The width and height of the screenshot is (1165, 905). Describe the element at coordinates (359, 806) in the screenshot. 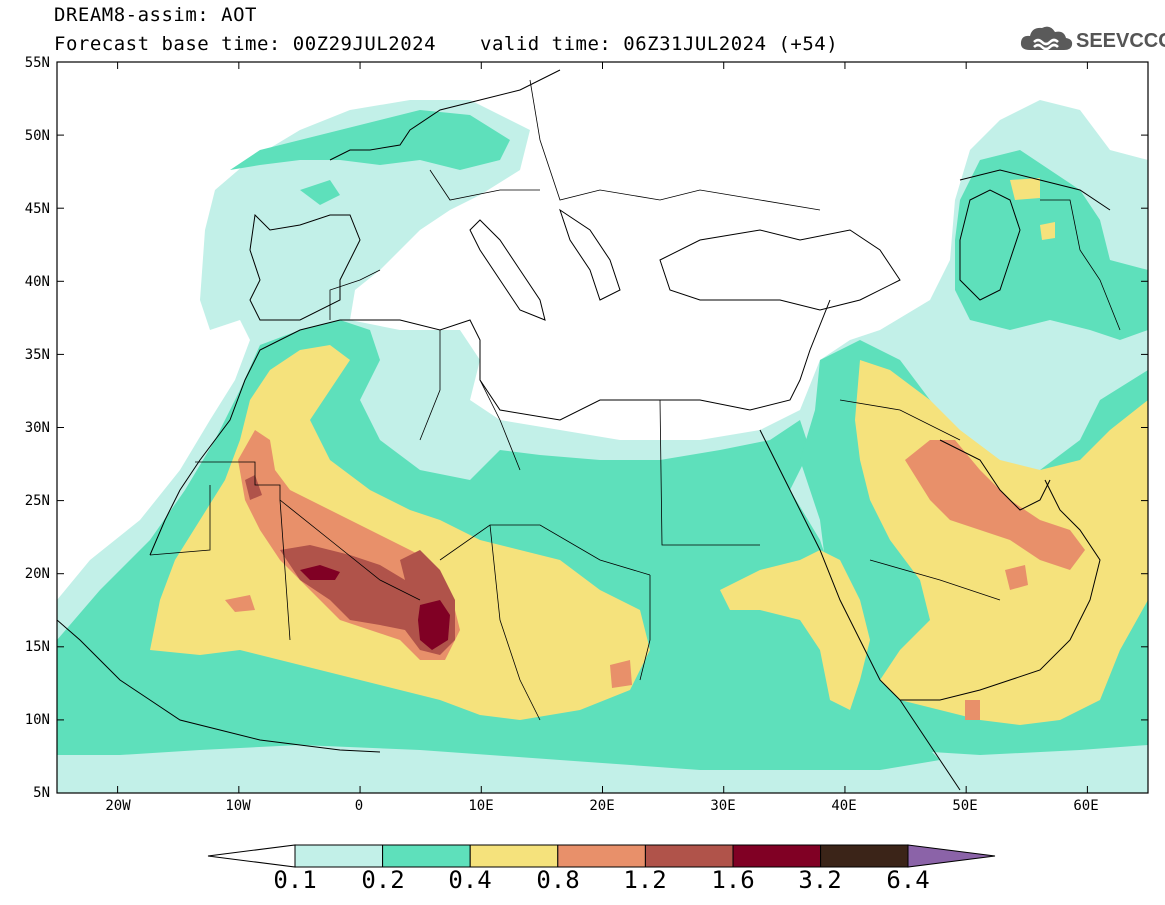

I see `lon-label: 0` at that location.